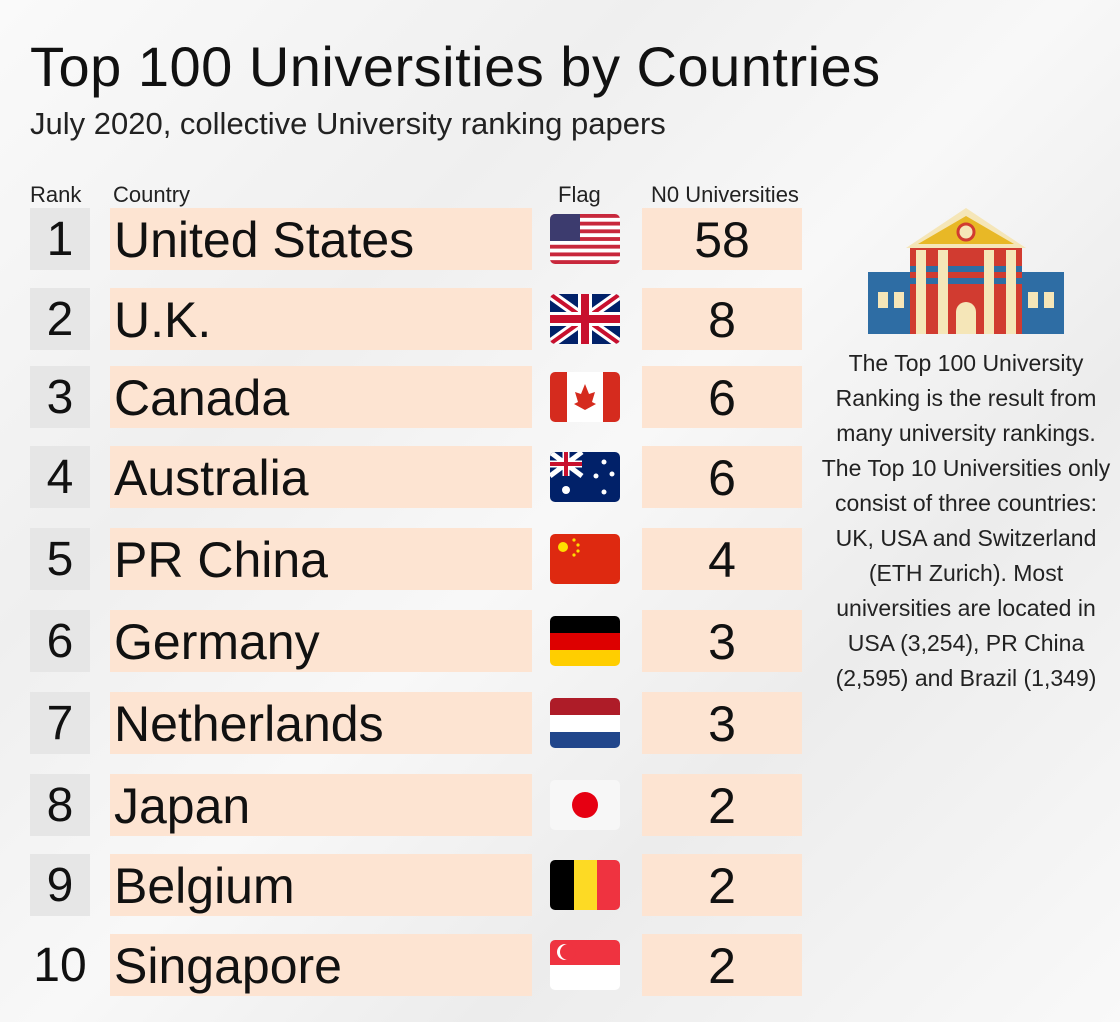 This screenshot has width=1120, height=1022. Describe the element at coordinates (585, 559) in the screenshot. I see `flag-cn-icon` at that location.